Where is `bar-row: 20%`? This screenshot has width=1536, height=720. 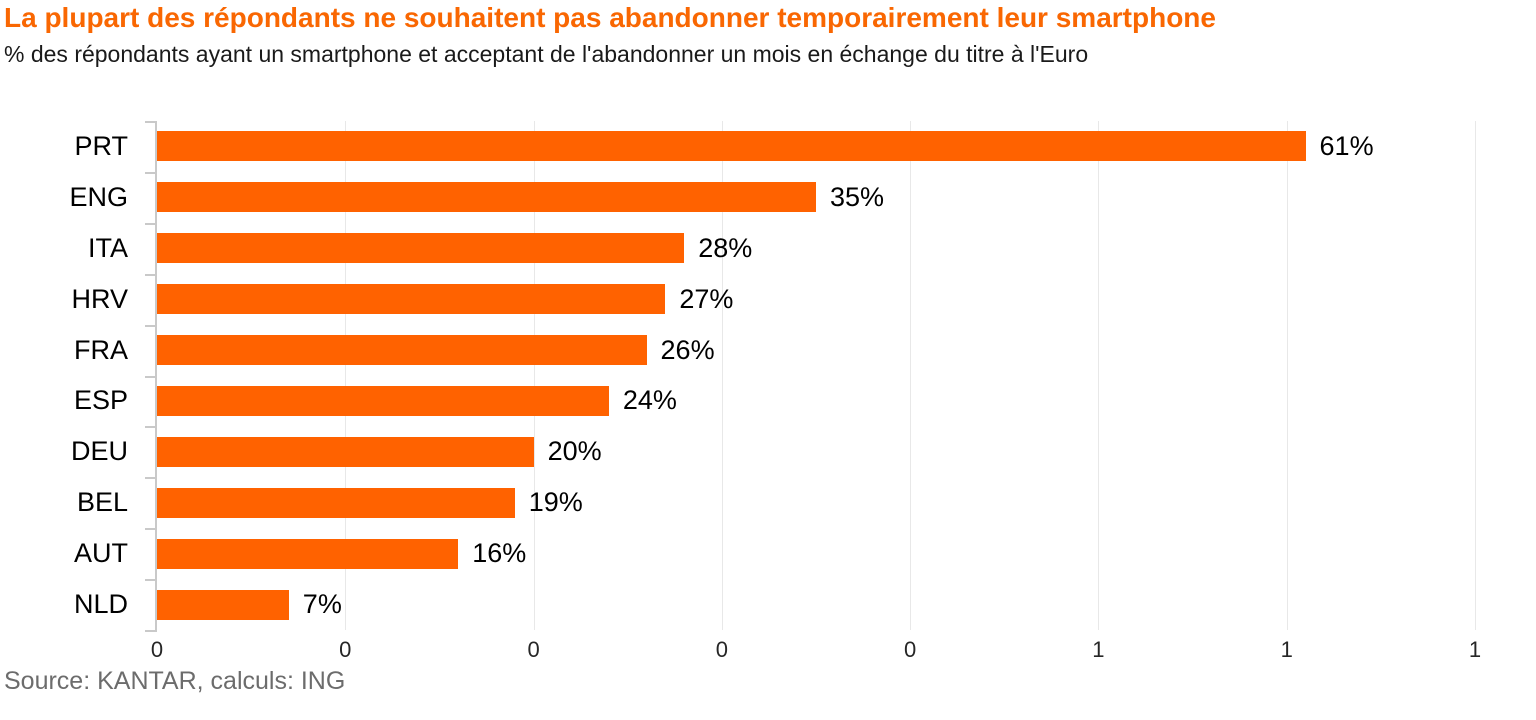 bar-row: 20% is located at coordinates (816, 451).